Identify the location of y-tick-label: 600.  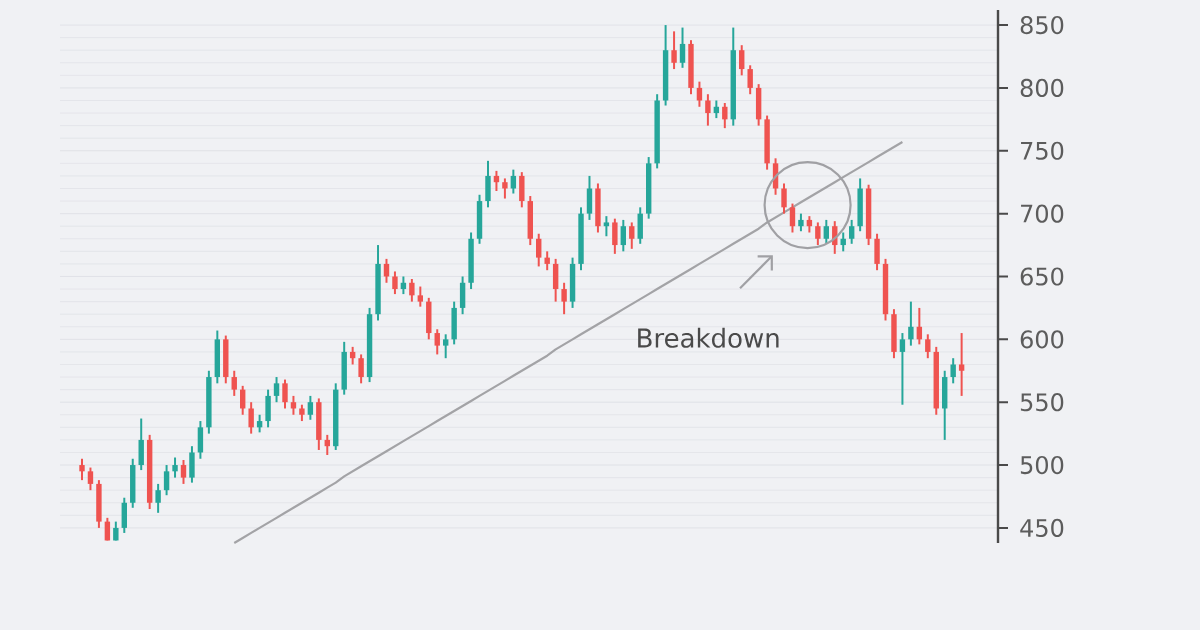
(1042, 339).